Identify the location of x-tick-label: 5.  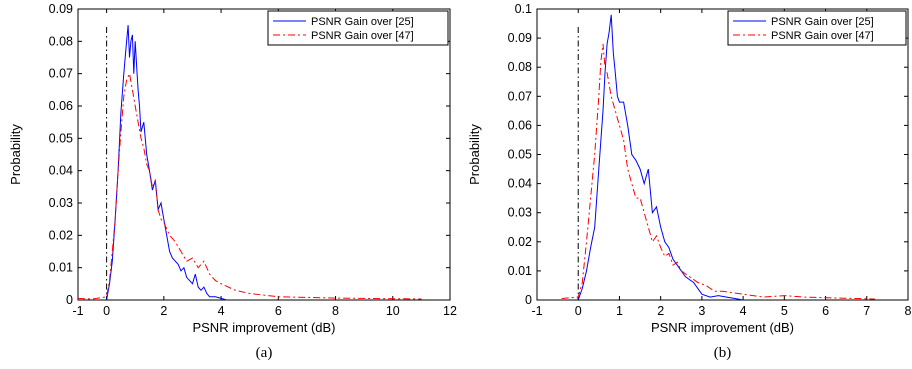
(784, 311).